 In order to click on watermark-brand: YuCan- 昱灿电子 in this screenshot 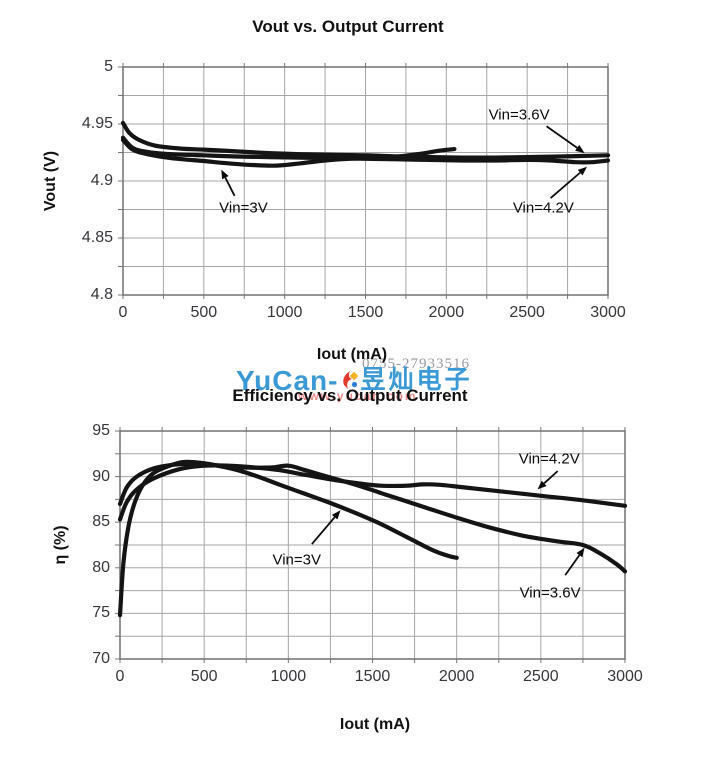, I will do `click(354, 379)`.